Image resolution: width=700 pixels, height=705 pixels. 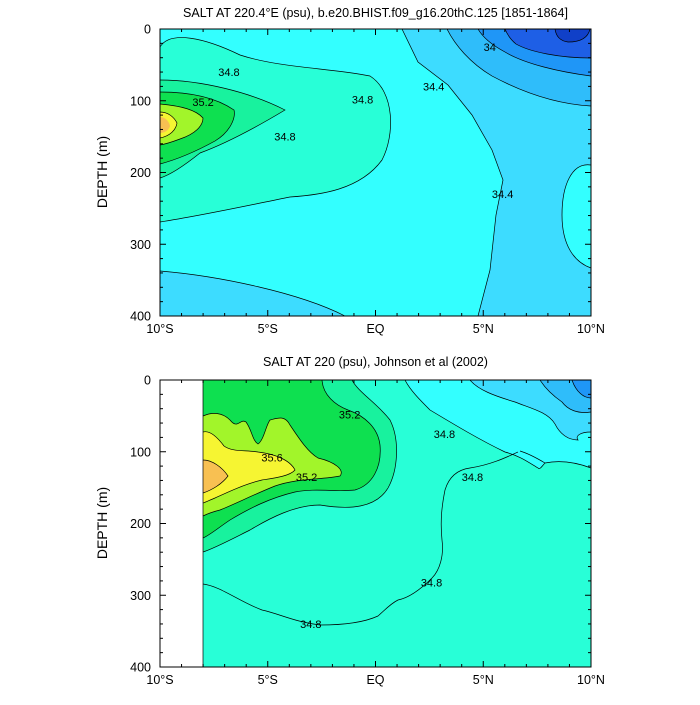 I want to click on panel2-y-axis-title: DEPTH (m), so click(x=102, y=523).